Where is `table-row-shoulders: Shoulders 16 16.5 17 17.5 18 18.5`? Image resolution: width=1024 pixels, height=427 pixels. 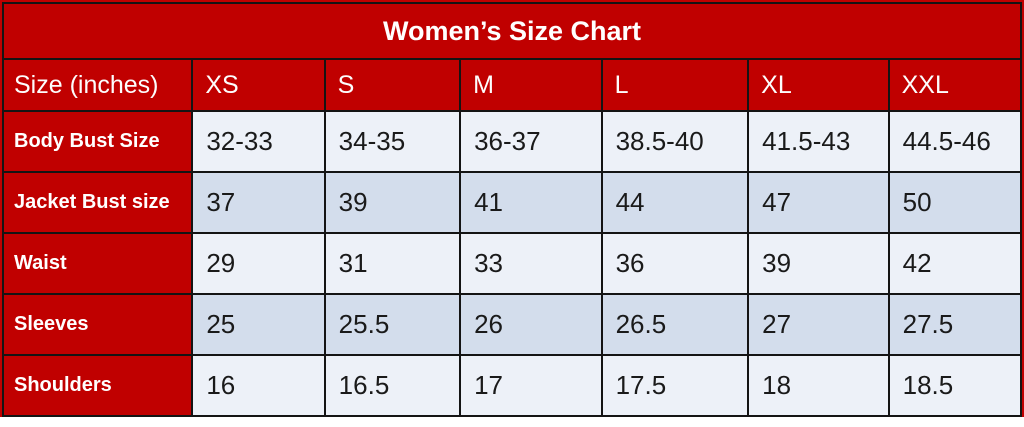
table-row-shoulders: Shoulders 16 16.5 17 17.5 18 18.5 is located at coordinates (512, 385).